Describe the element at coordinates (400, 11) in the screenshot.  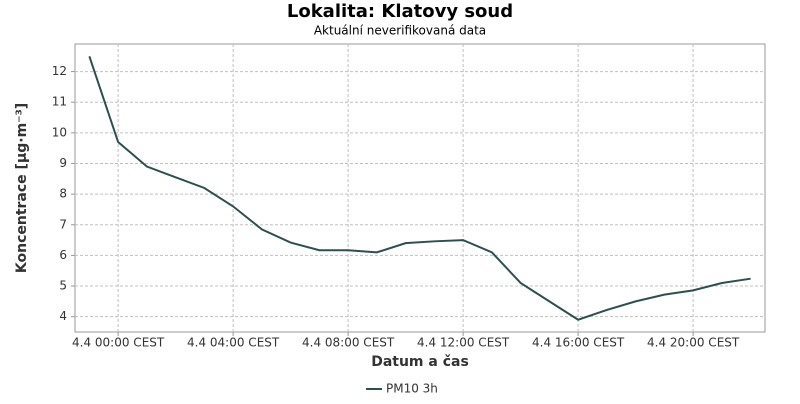
I see `chart-title: Lokalita: Klatovy soud` at that location.